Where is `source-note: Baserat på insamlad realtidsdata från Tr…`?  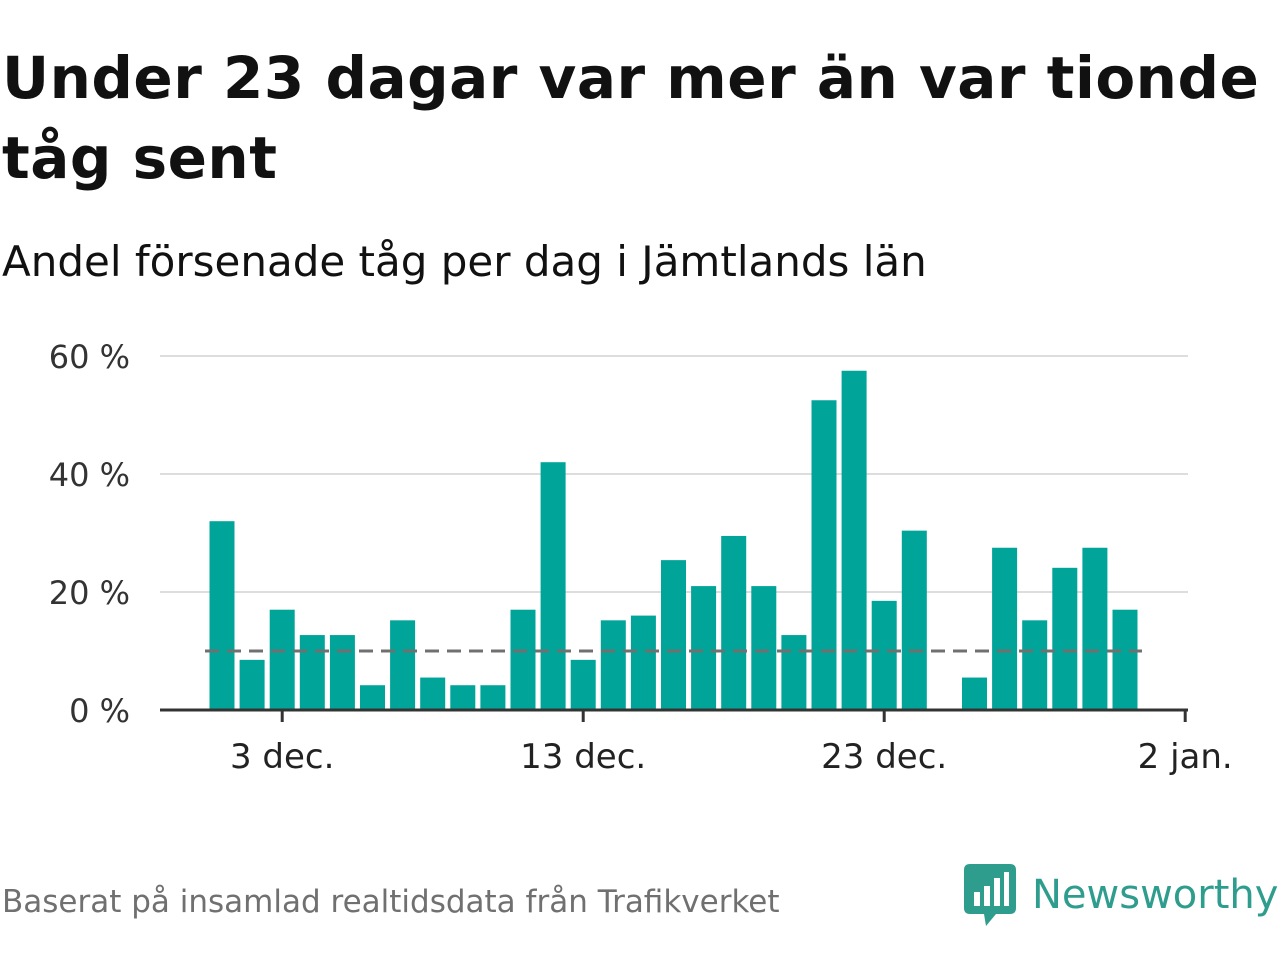
source-note: Baserat på insamlad realtidsdata från Tr… is located at coordinates (391, 902).